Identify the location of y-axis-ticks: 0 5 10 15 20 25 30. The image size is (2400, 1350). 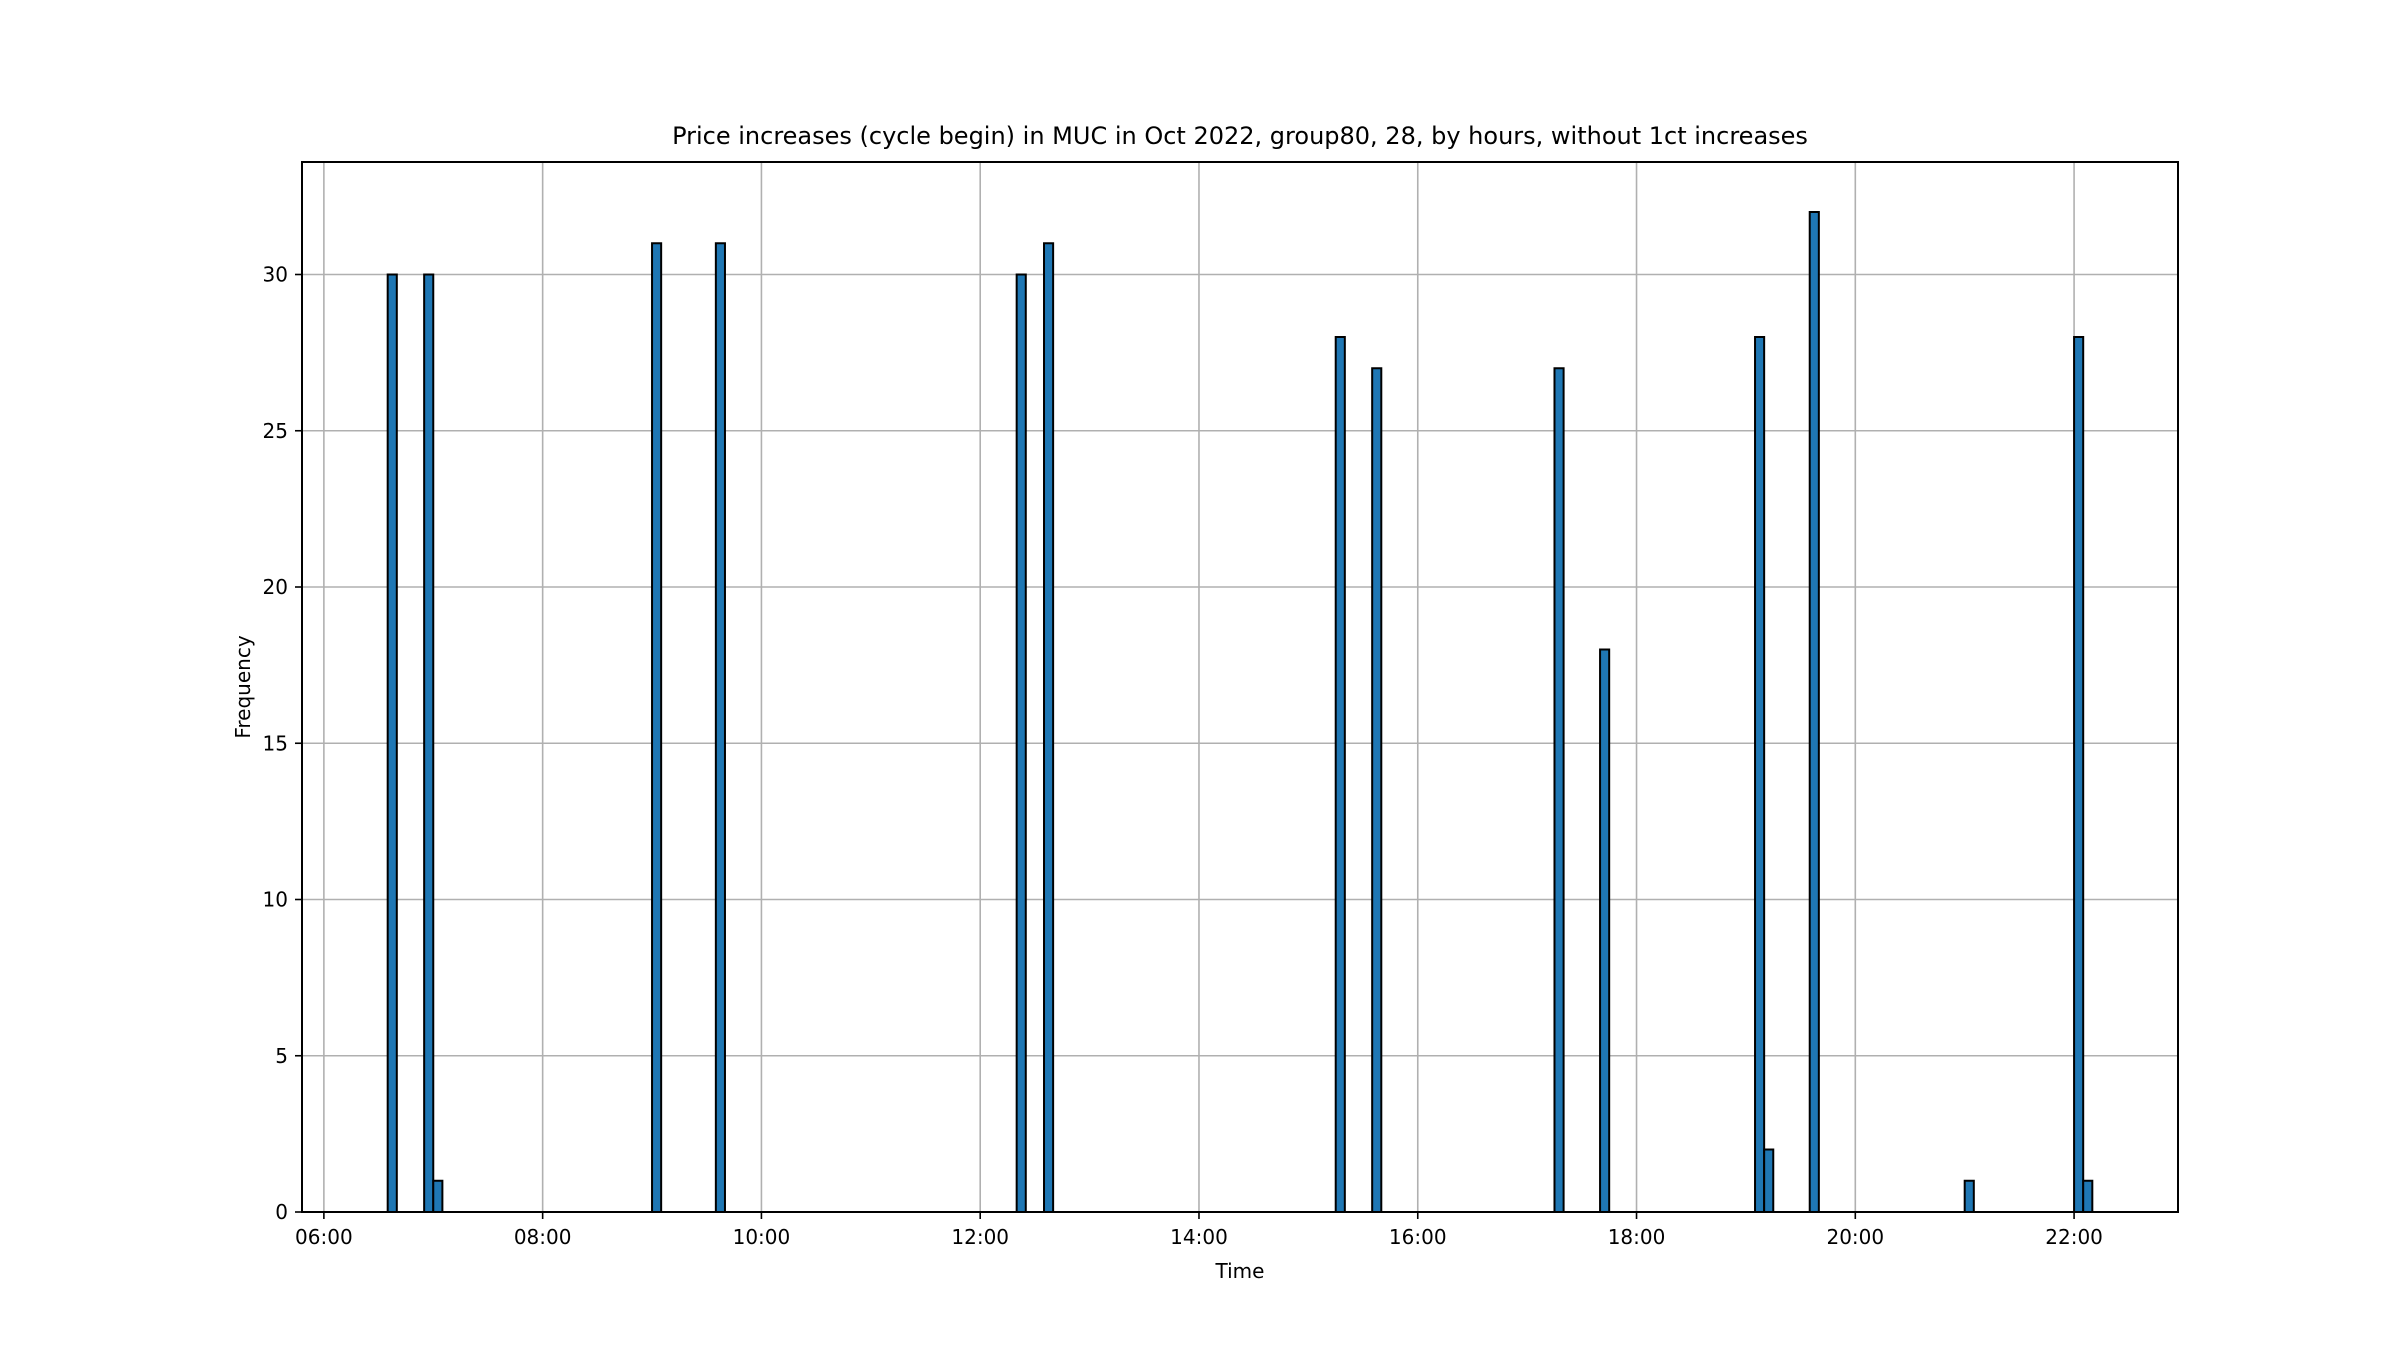
(282, 743).